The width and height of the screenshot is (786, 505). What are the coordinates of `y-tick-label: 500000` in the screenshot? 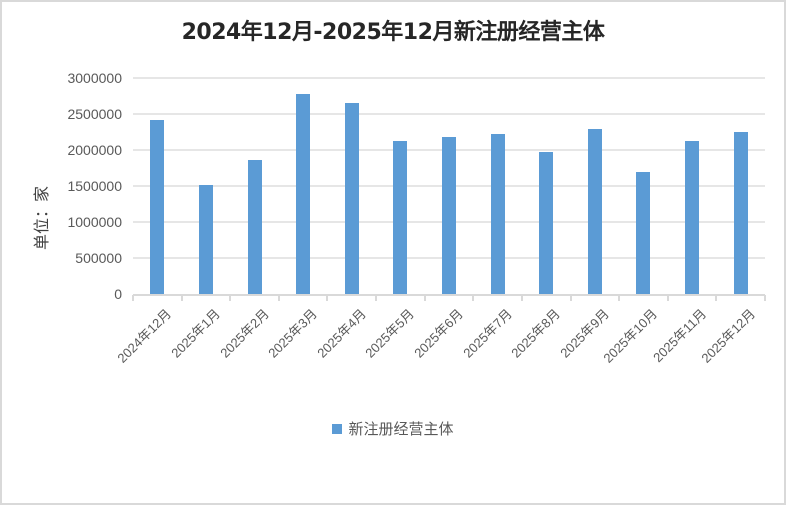 It's located at (98, 258).